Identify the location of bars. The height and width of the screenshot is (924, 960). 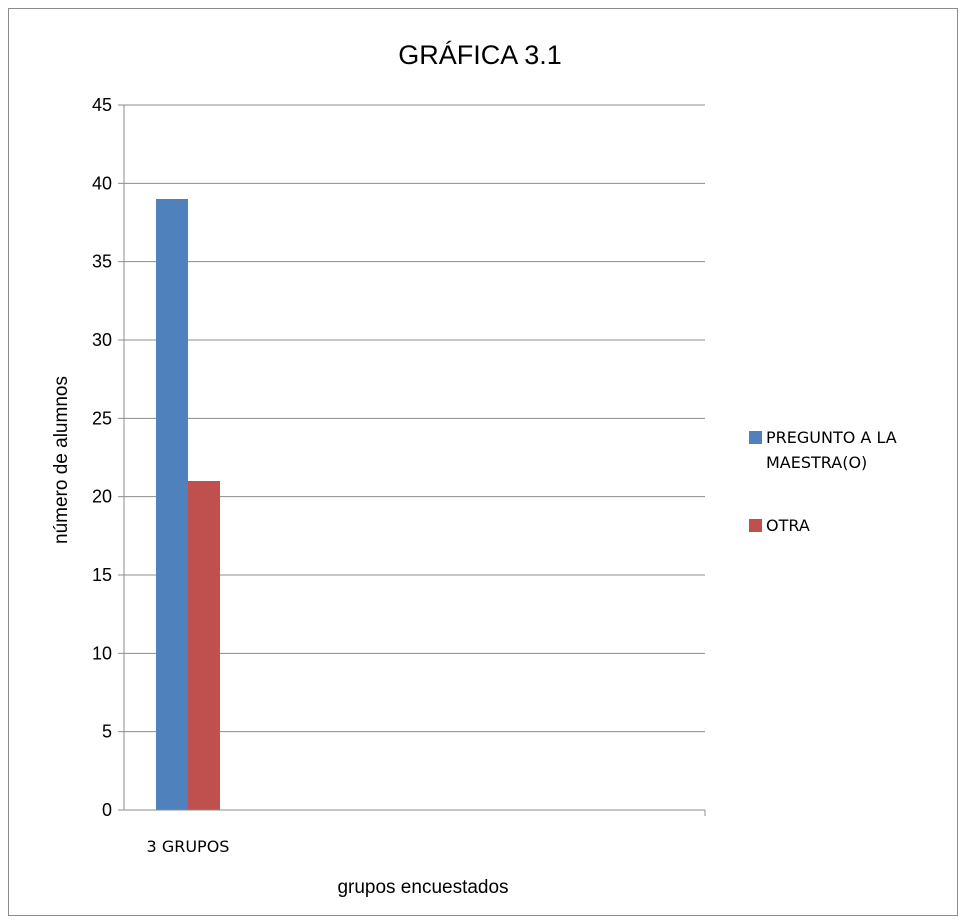
(188, 504).